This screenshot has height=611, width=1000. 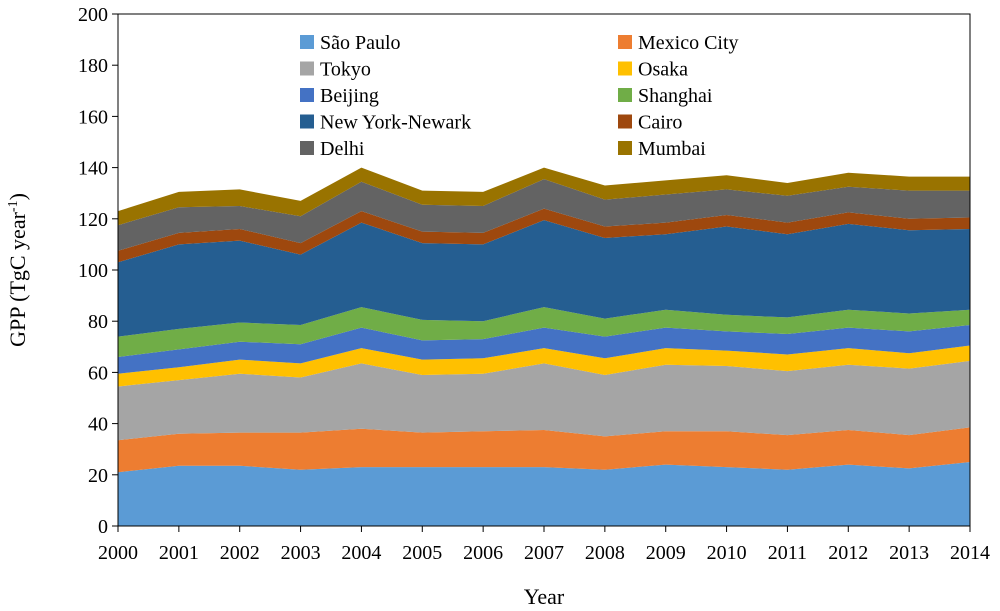 What do you see at coordinates (663, 70) in the screenshot?
I see `legend-label: Osaka` at bounding box center [663, 70].